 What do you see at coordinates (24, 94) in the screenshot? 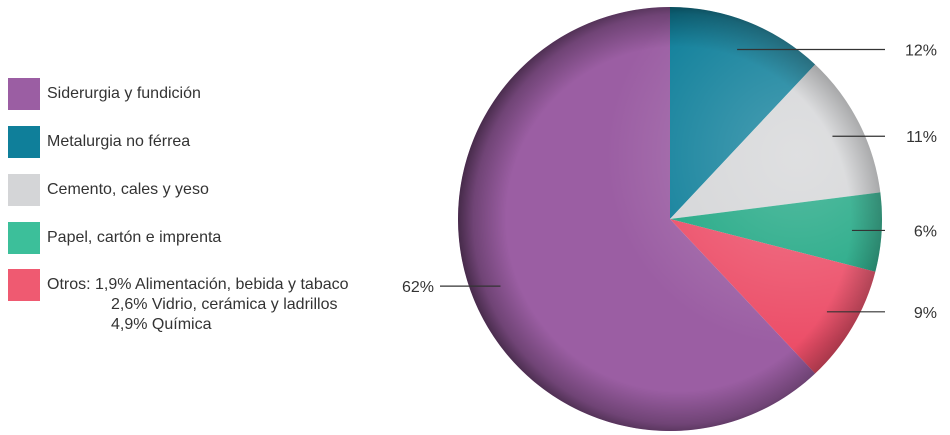
I see `legend-swatch-siderurgia` at bounding box center [24, 94].